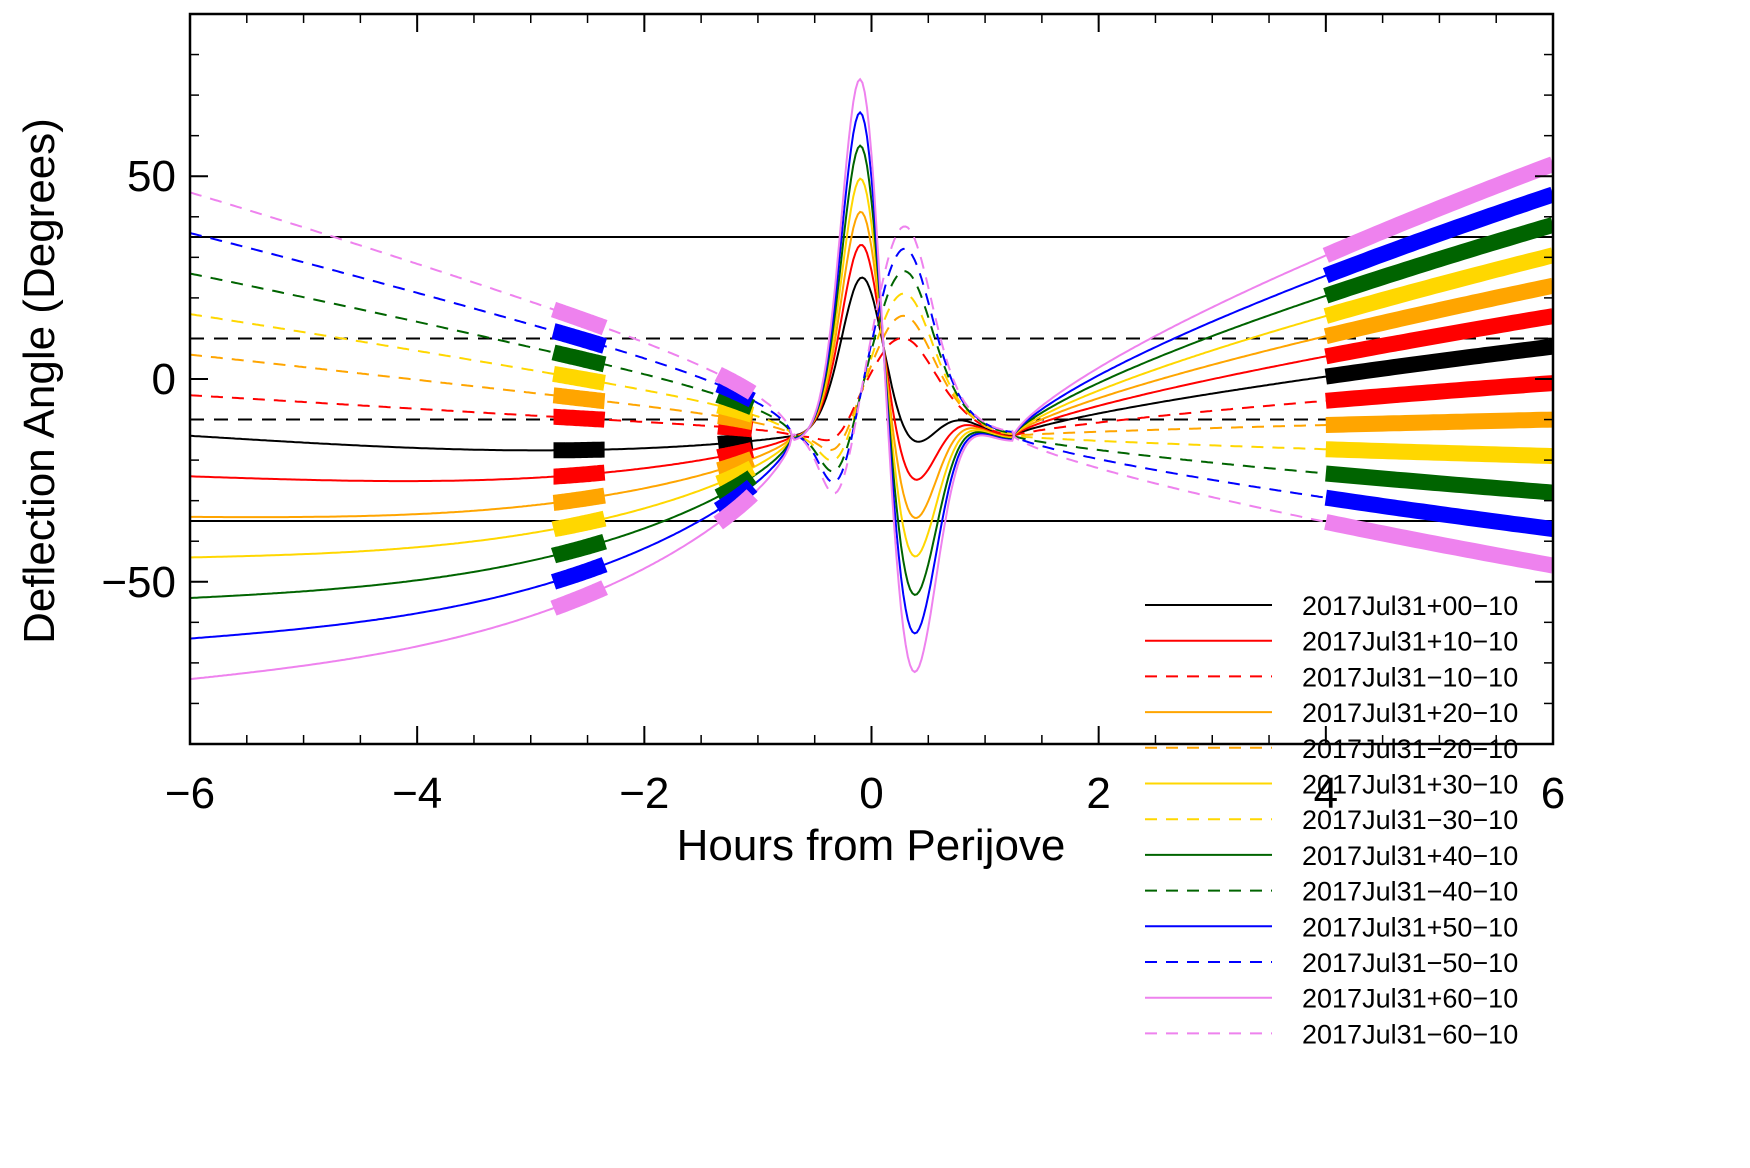  I want to click on legend-label-8: 2017Jul31−40−10, so click(1410, 892).